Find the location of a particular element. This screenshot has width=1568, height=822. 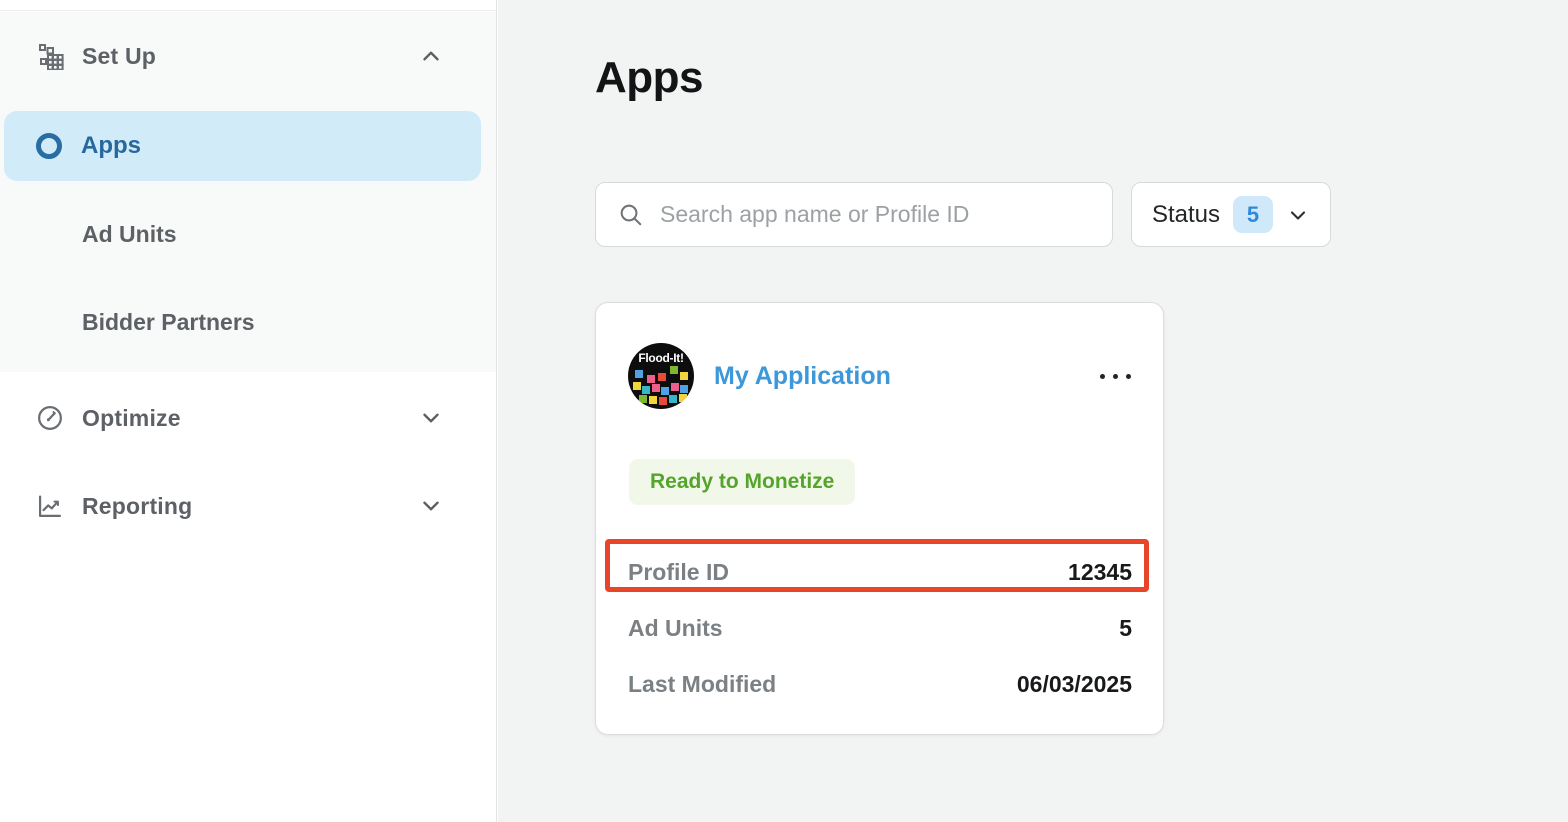

sidebar-item-label: Bidder Partners is located at coordinates (168, 321).